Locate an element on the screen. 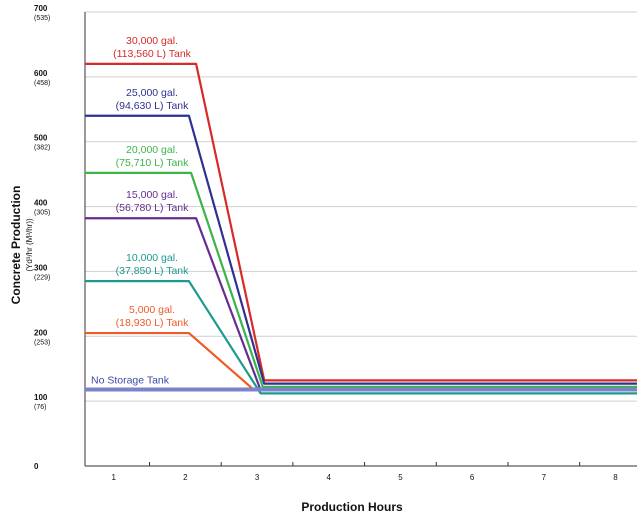 The width and height of the screenshot is (637, 518). series-label-1-line-2: (94,630 L) Tank is located at coordinates (153, 106).